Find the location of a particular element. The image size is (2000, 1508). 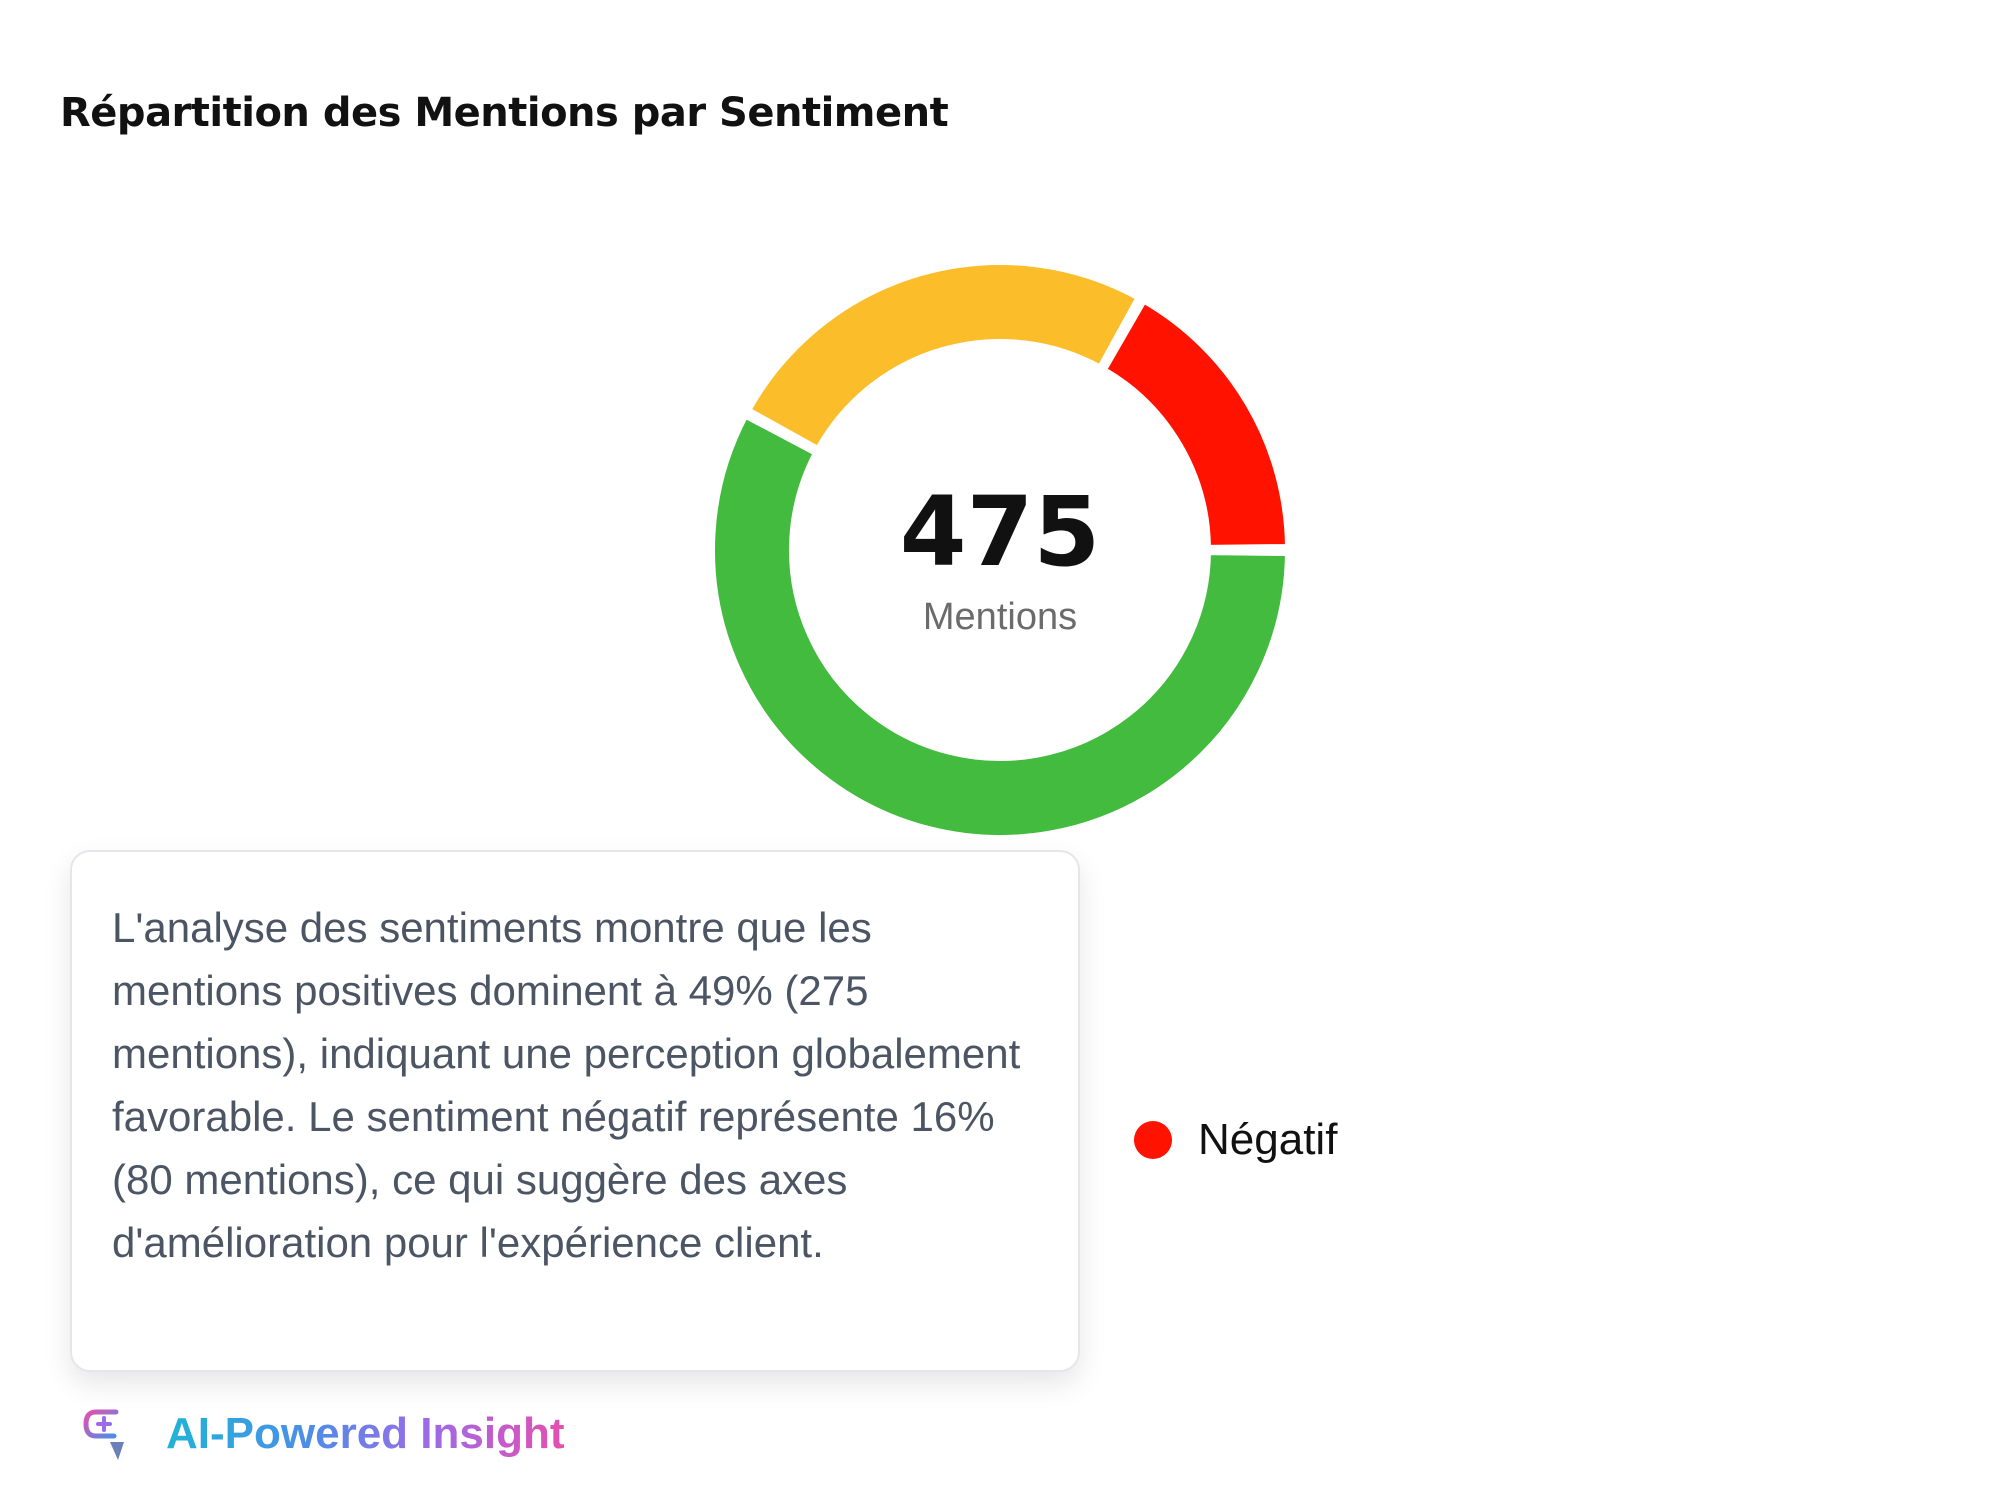

legend-dot is located at coordinates (1153, 1140).